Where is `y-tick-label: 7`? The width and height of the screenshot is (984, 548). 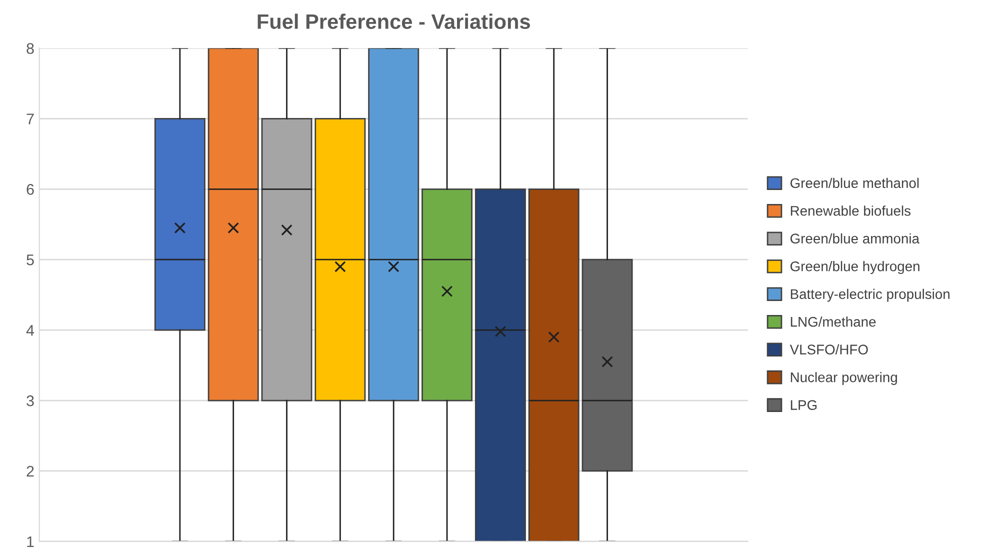
y-tick-label: 7 is located at coordinates (30, 119).